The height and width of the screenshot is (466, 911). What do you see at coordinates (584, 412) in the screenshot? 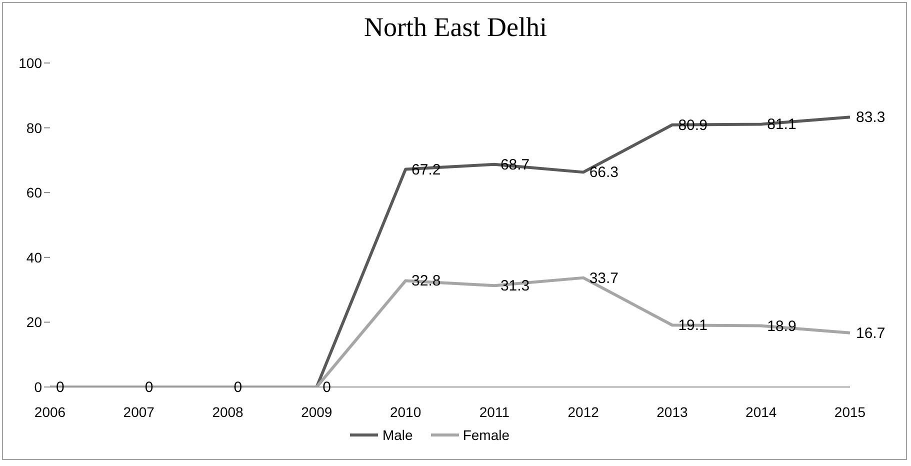
I see `x-tick-label: 2012` at bounding box center [584, 412].